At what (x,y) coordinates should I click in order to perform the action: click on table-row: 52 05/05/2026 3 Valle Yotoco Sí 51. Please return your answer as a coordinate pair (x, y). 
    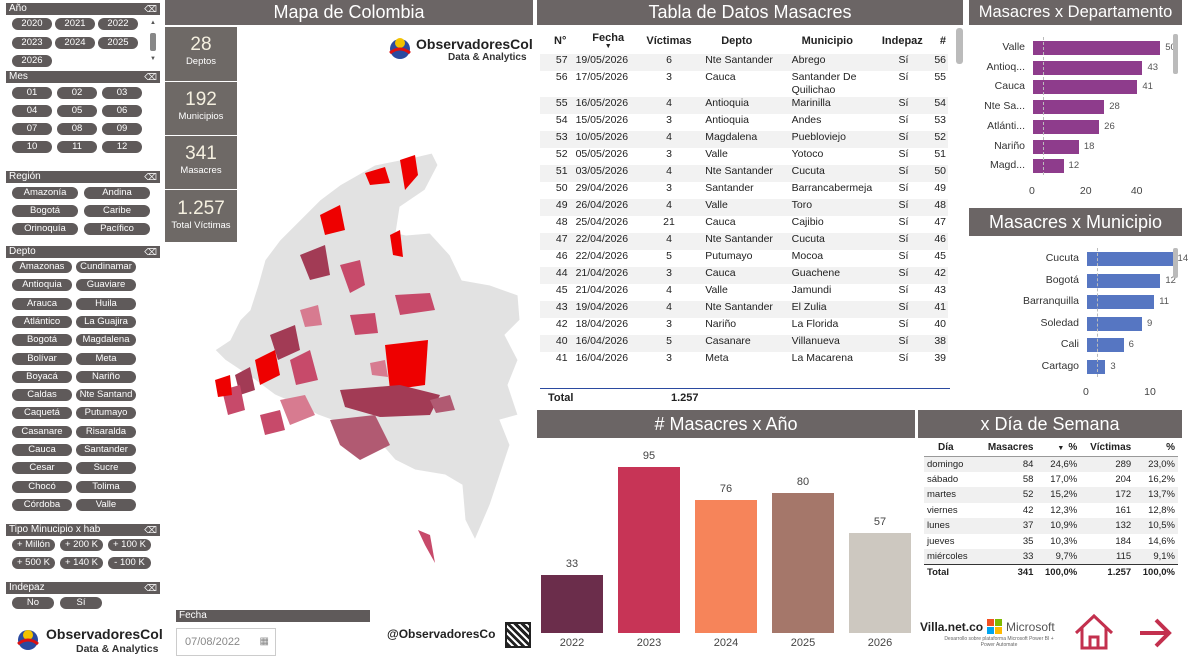
    Looking at the image, I should click on (744, 156).